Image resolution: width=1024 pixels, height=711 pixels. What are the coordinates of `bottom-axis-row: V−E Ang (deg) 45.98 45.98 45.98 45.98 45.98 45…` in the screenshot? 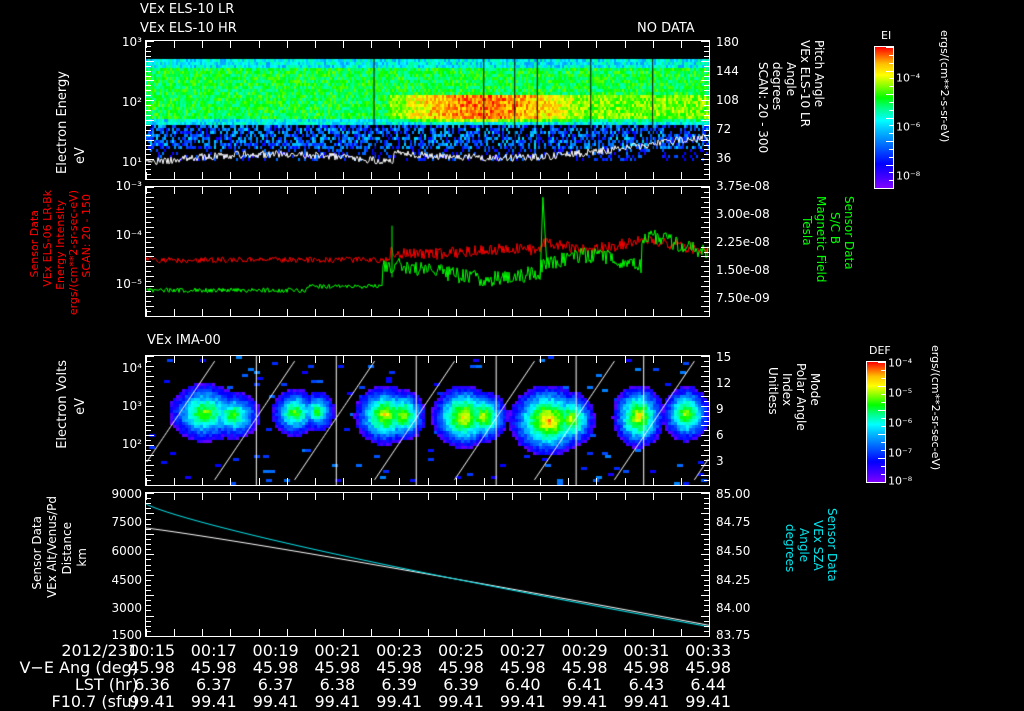 It's located at (380, 667).